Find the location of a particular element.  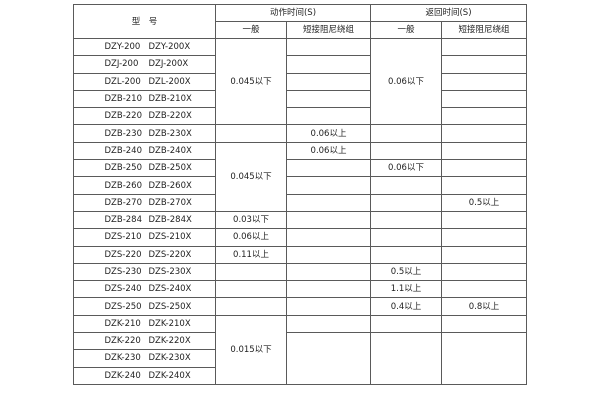

value-cell: 1.1以上 is located at coordinates (406, 289).